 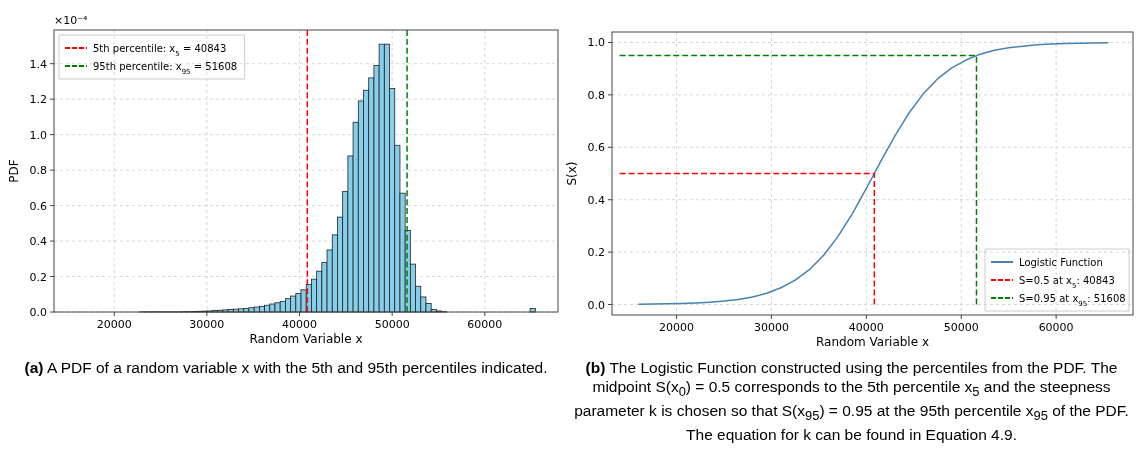 I want to click on y-tick-label: 1.4, so click(x=38, y=64).